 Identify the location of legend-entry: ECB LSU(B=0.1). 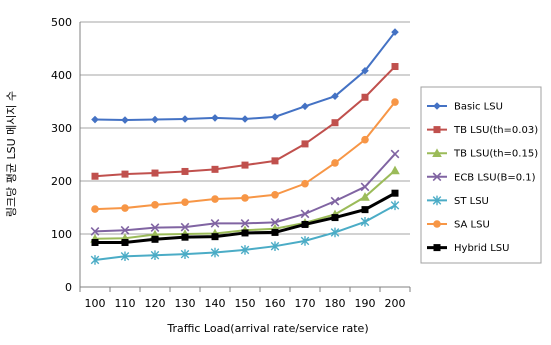
(481, 177).